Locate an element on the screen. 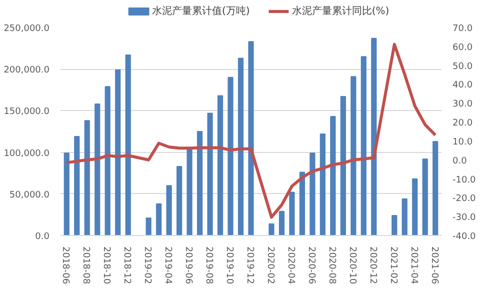 Image resolution: width=480 pixels, height=289 pixels. y-tick-label: 150,000.0 is located at coordinates (27, 112).